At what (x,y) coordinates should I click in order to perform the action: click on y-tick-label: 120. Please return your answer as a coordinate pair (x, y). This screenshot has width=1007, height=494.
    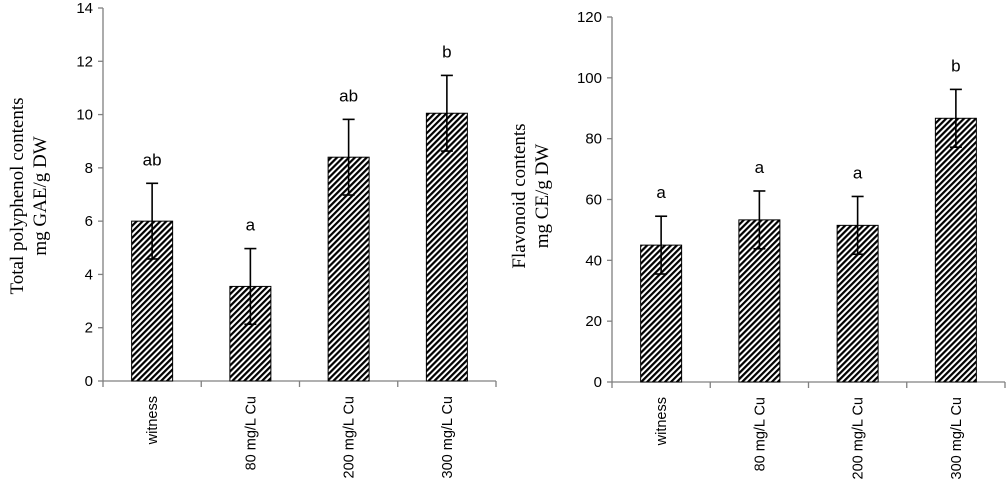
    Looking at the image, I should click on (589, 17).